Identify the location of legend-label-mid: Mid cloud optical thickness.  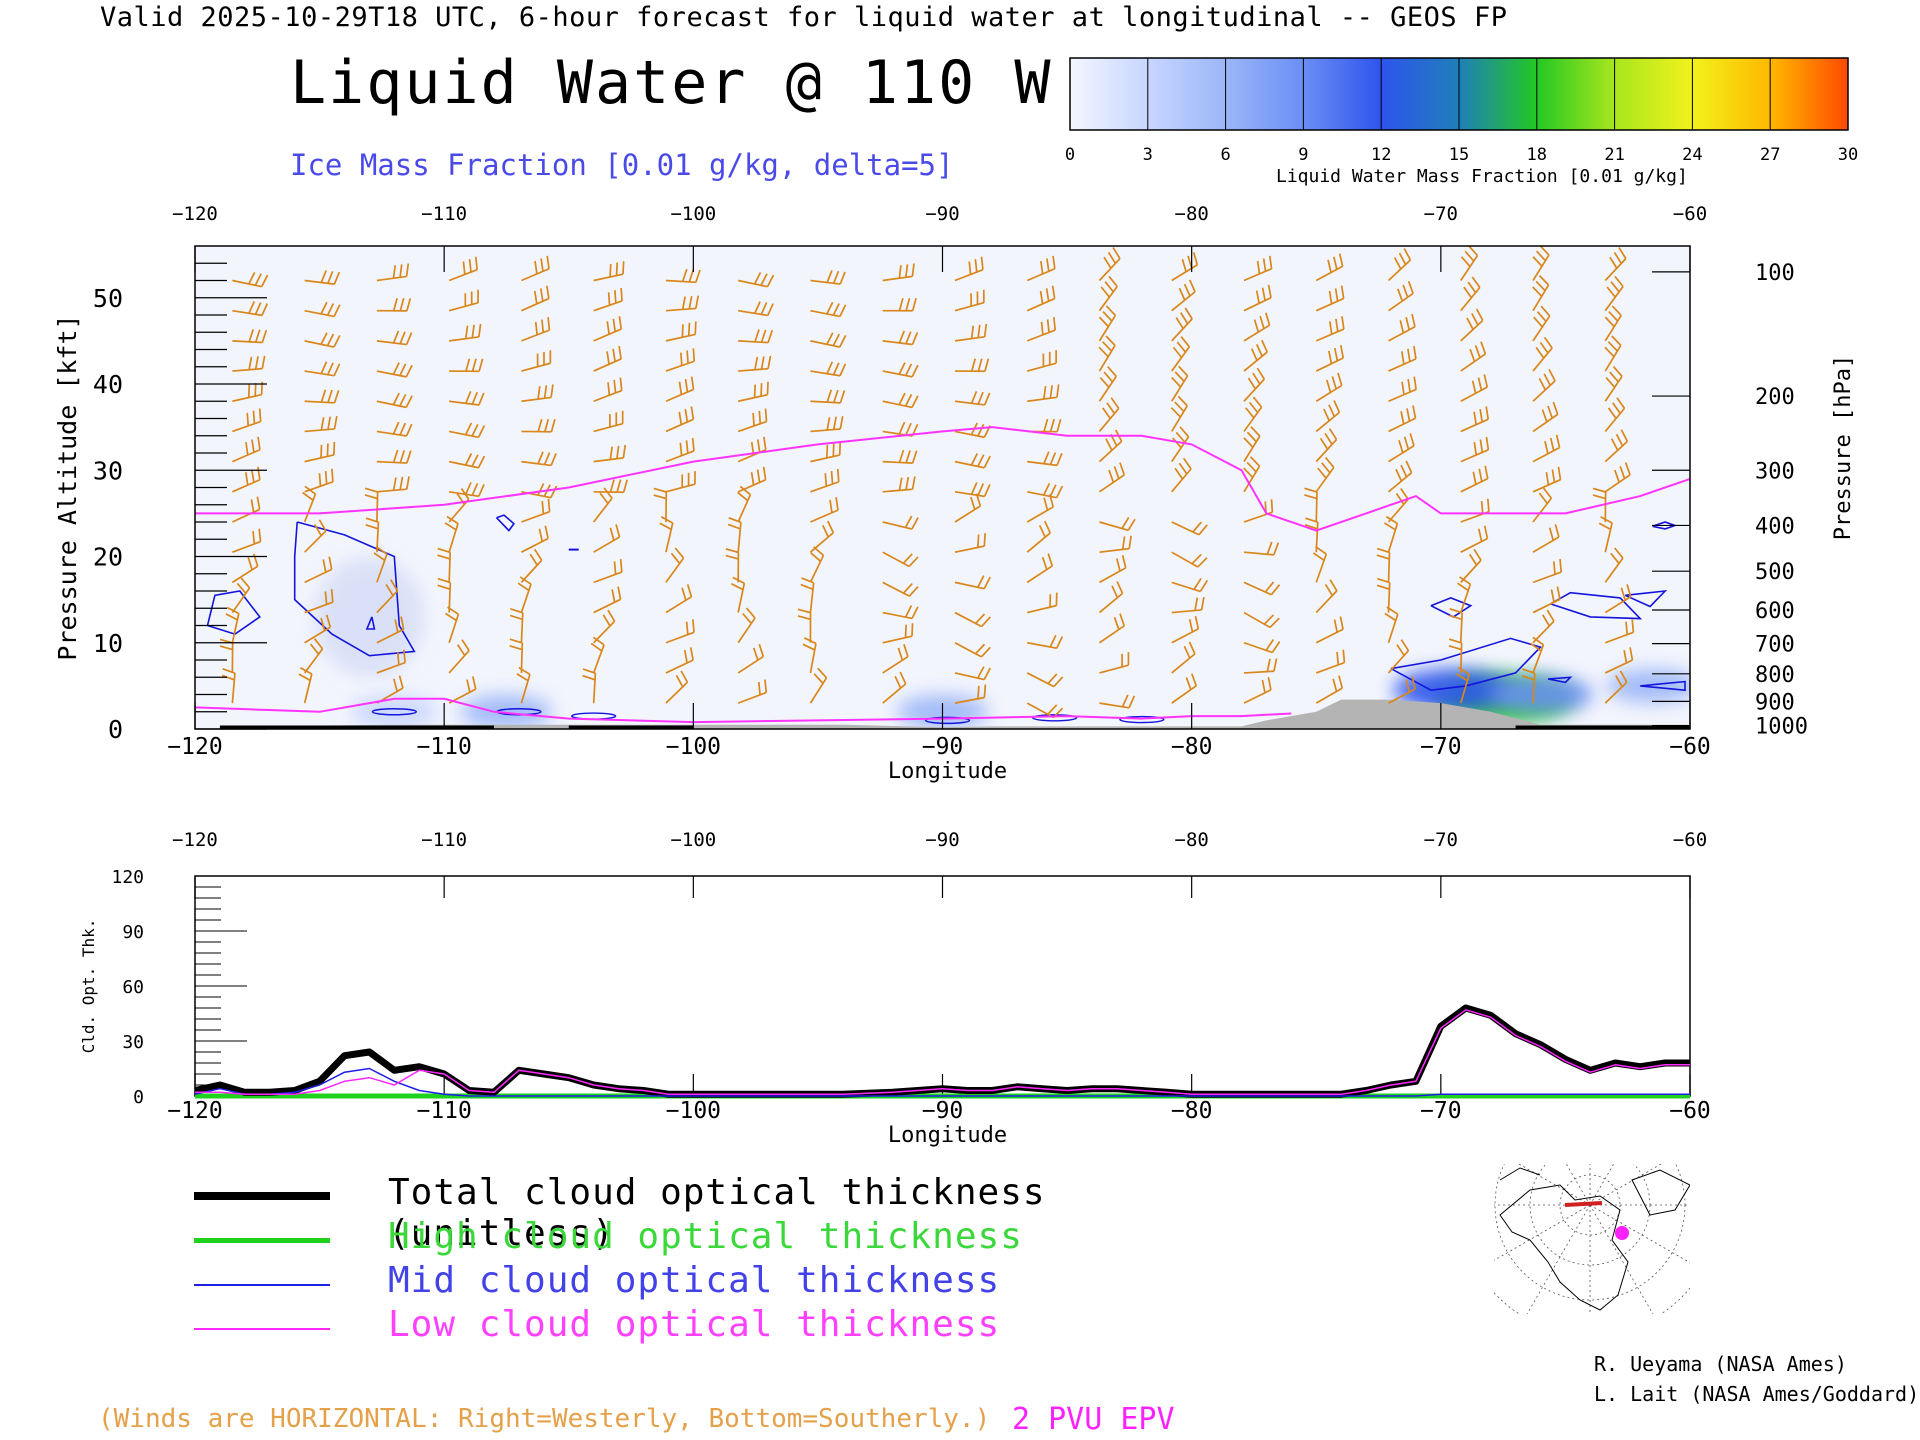
(694, 1280).